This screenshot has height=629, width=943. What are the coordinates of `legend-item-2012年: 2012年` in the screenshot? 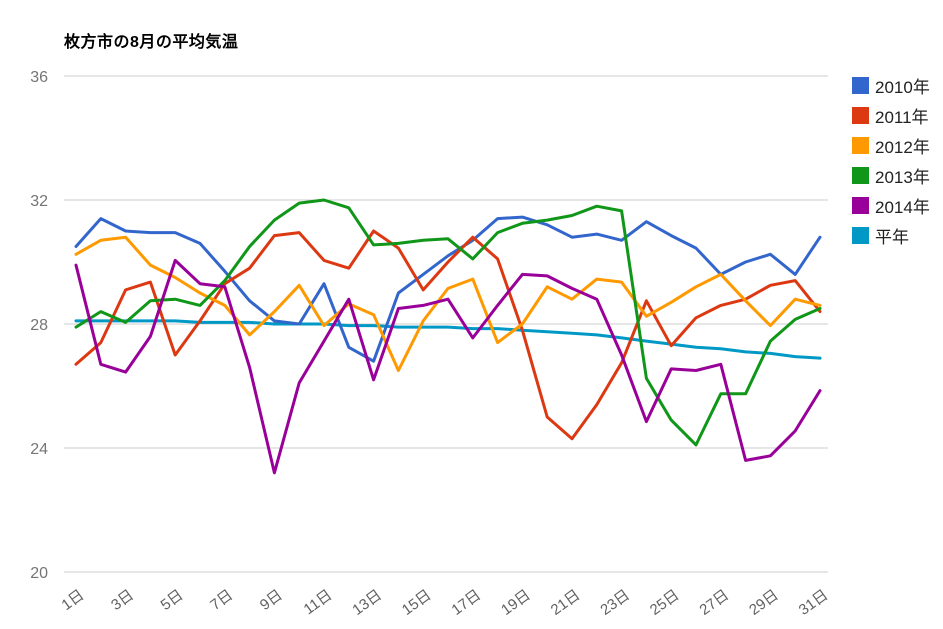 It's located at (891, 147).